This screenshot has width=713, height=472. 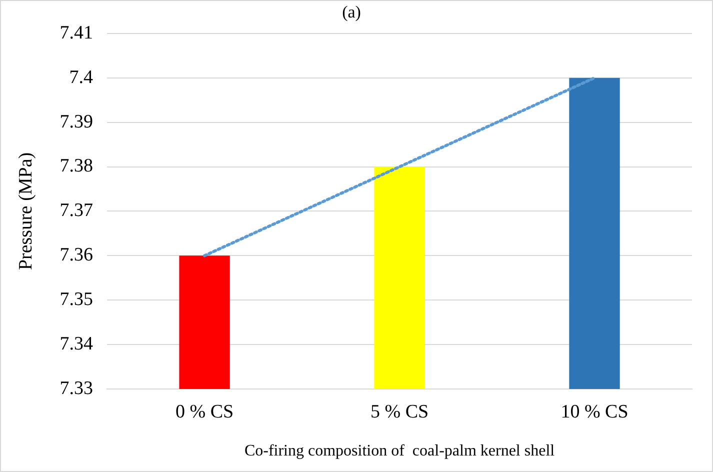 What do you see at coordinates (351, 12) in the screenshot?
I see `chart-title: (a)` at bounding box center [351, 12].